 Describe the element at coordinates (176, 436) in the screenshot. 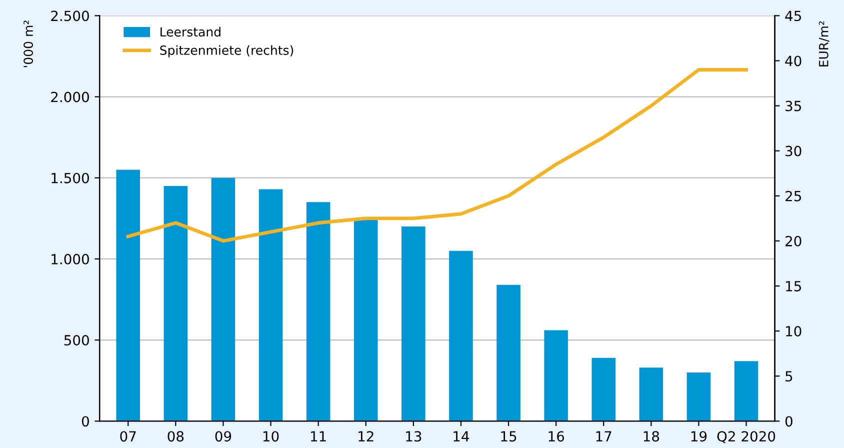

I see `x-tick-label: 08` at that location.